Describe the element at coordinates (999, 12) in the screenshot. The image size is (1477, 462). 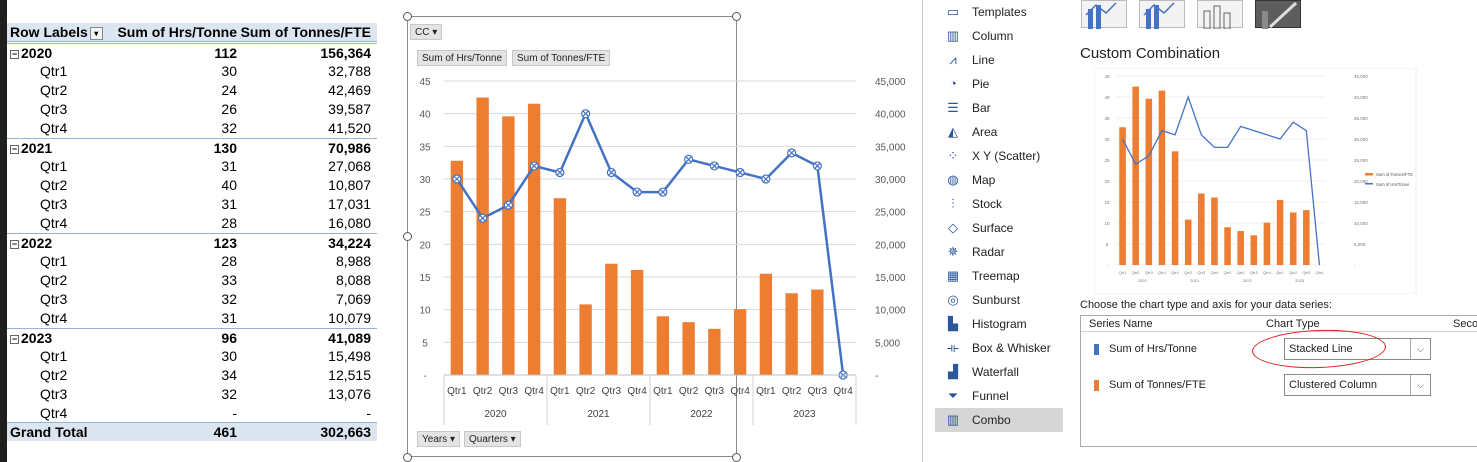
I see `chart-type-templates: ▭ Templates` at that location.